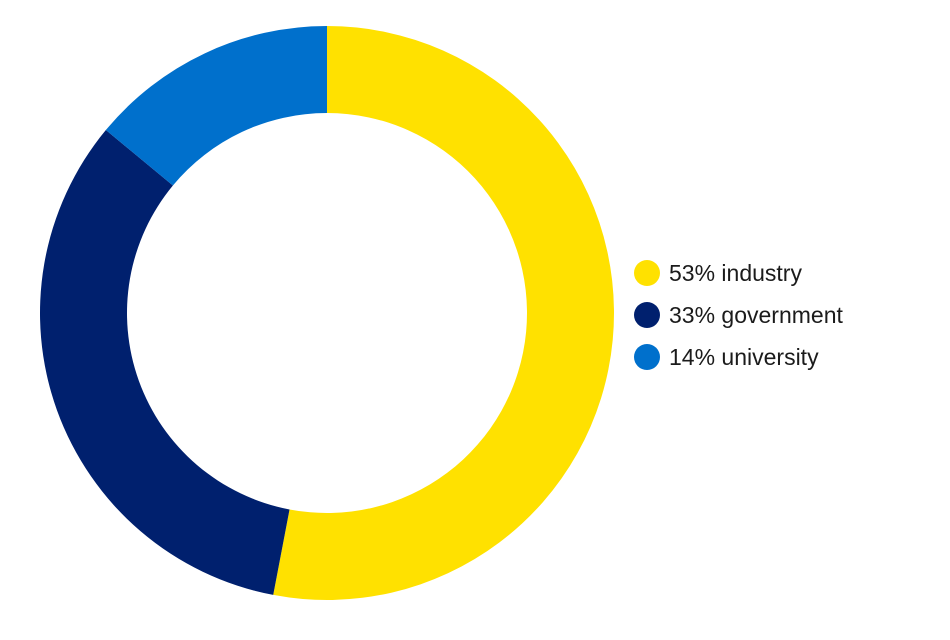 The height and width of the screenshot is (640, 950). I want to click on legend-item-government: 33% government, so click(784, 315).